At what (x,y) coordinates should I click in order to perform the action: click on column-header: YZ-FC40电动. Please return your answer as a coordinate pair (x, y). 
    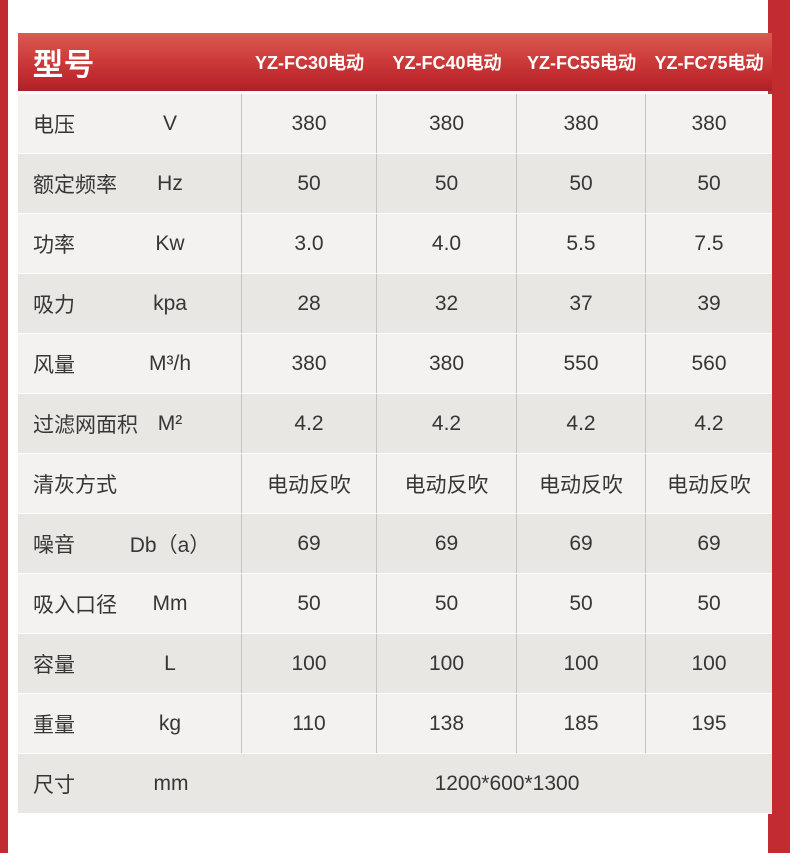
    Looking at the image, I should click on (447, 63).